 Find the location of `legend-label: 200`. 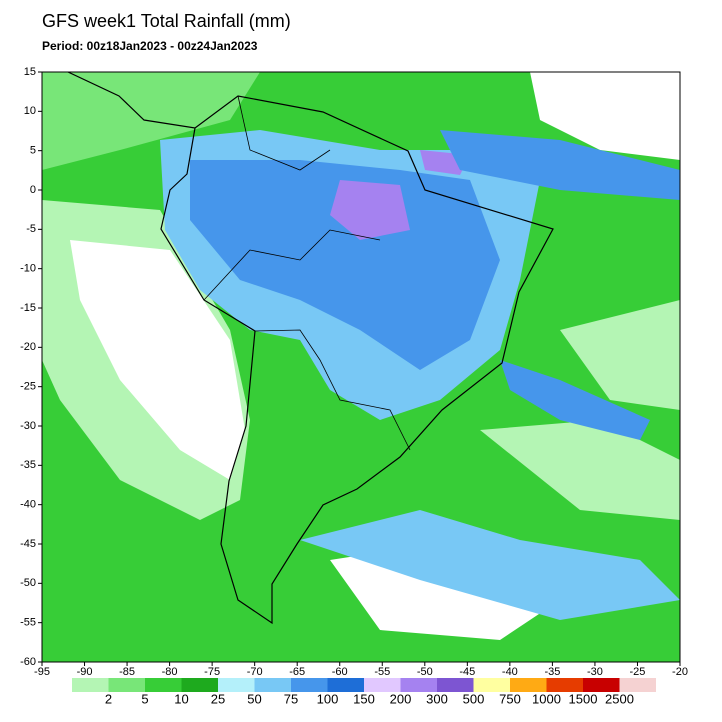

legend-label: 200 is located at coordinates (401, 698).